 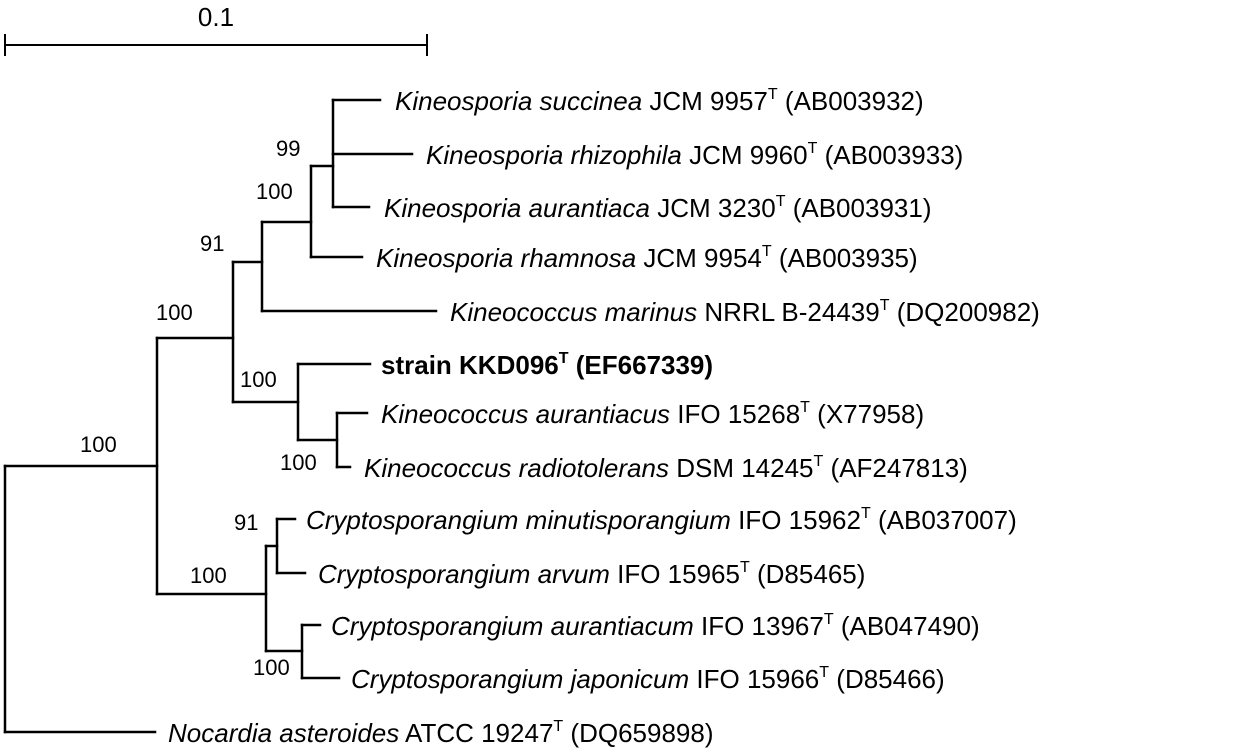 I want to click on bootstrap-value: 99, so click(x=288, y=148).